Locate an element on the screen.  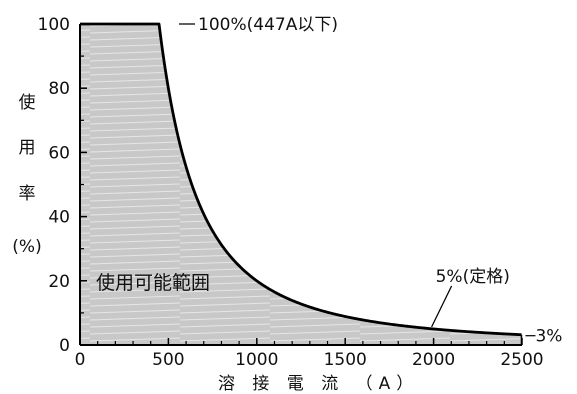
x-tick-label: 2000 is located at coordinates (433, 360).